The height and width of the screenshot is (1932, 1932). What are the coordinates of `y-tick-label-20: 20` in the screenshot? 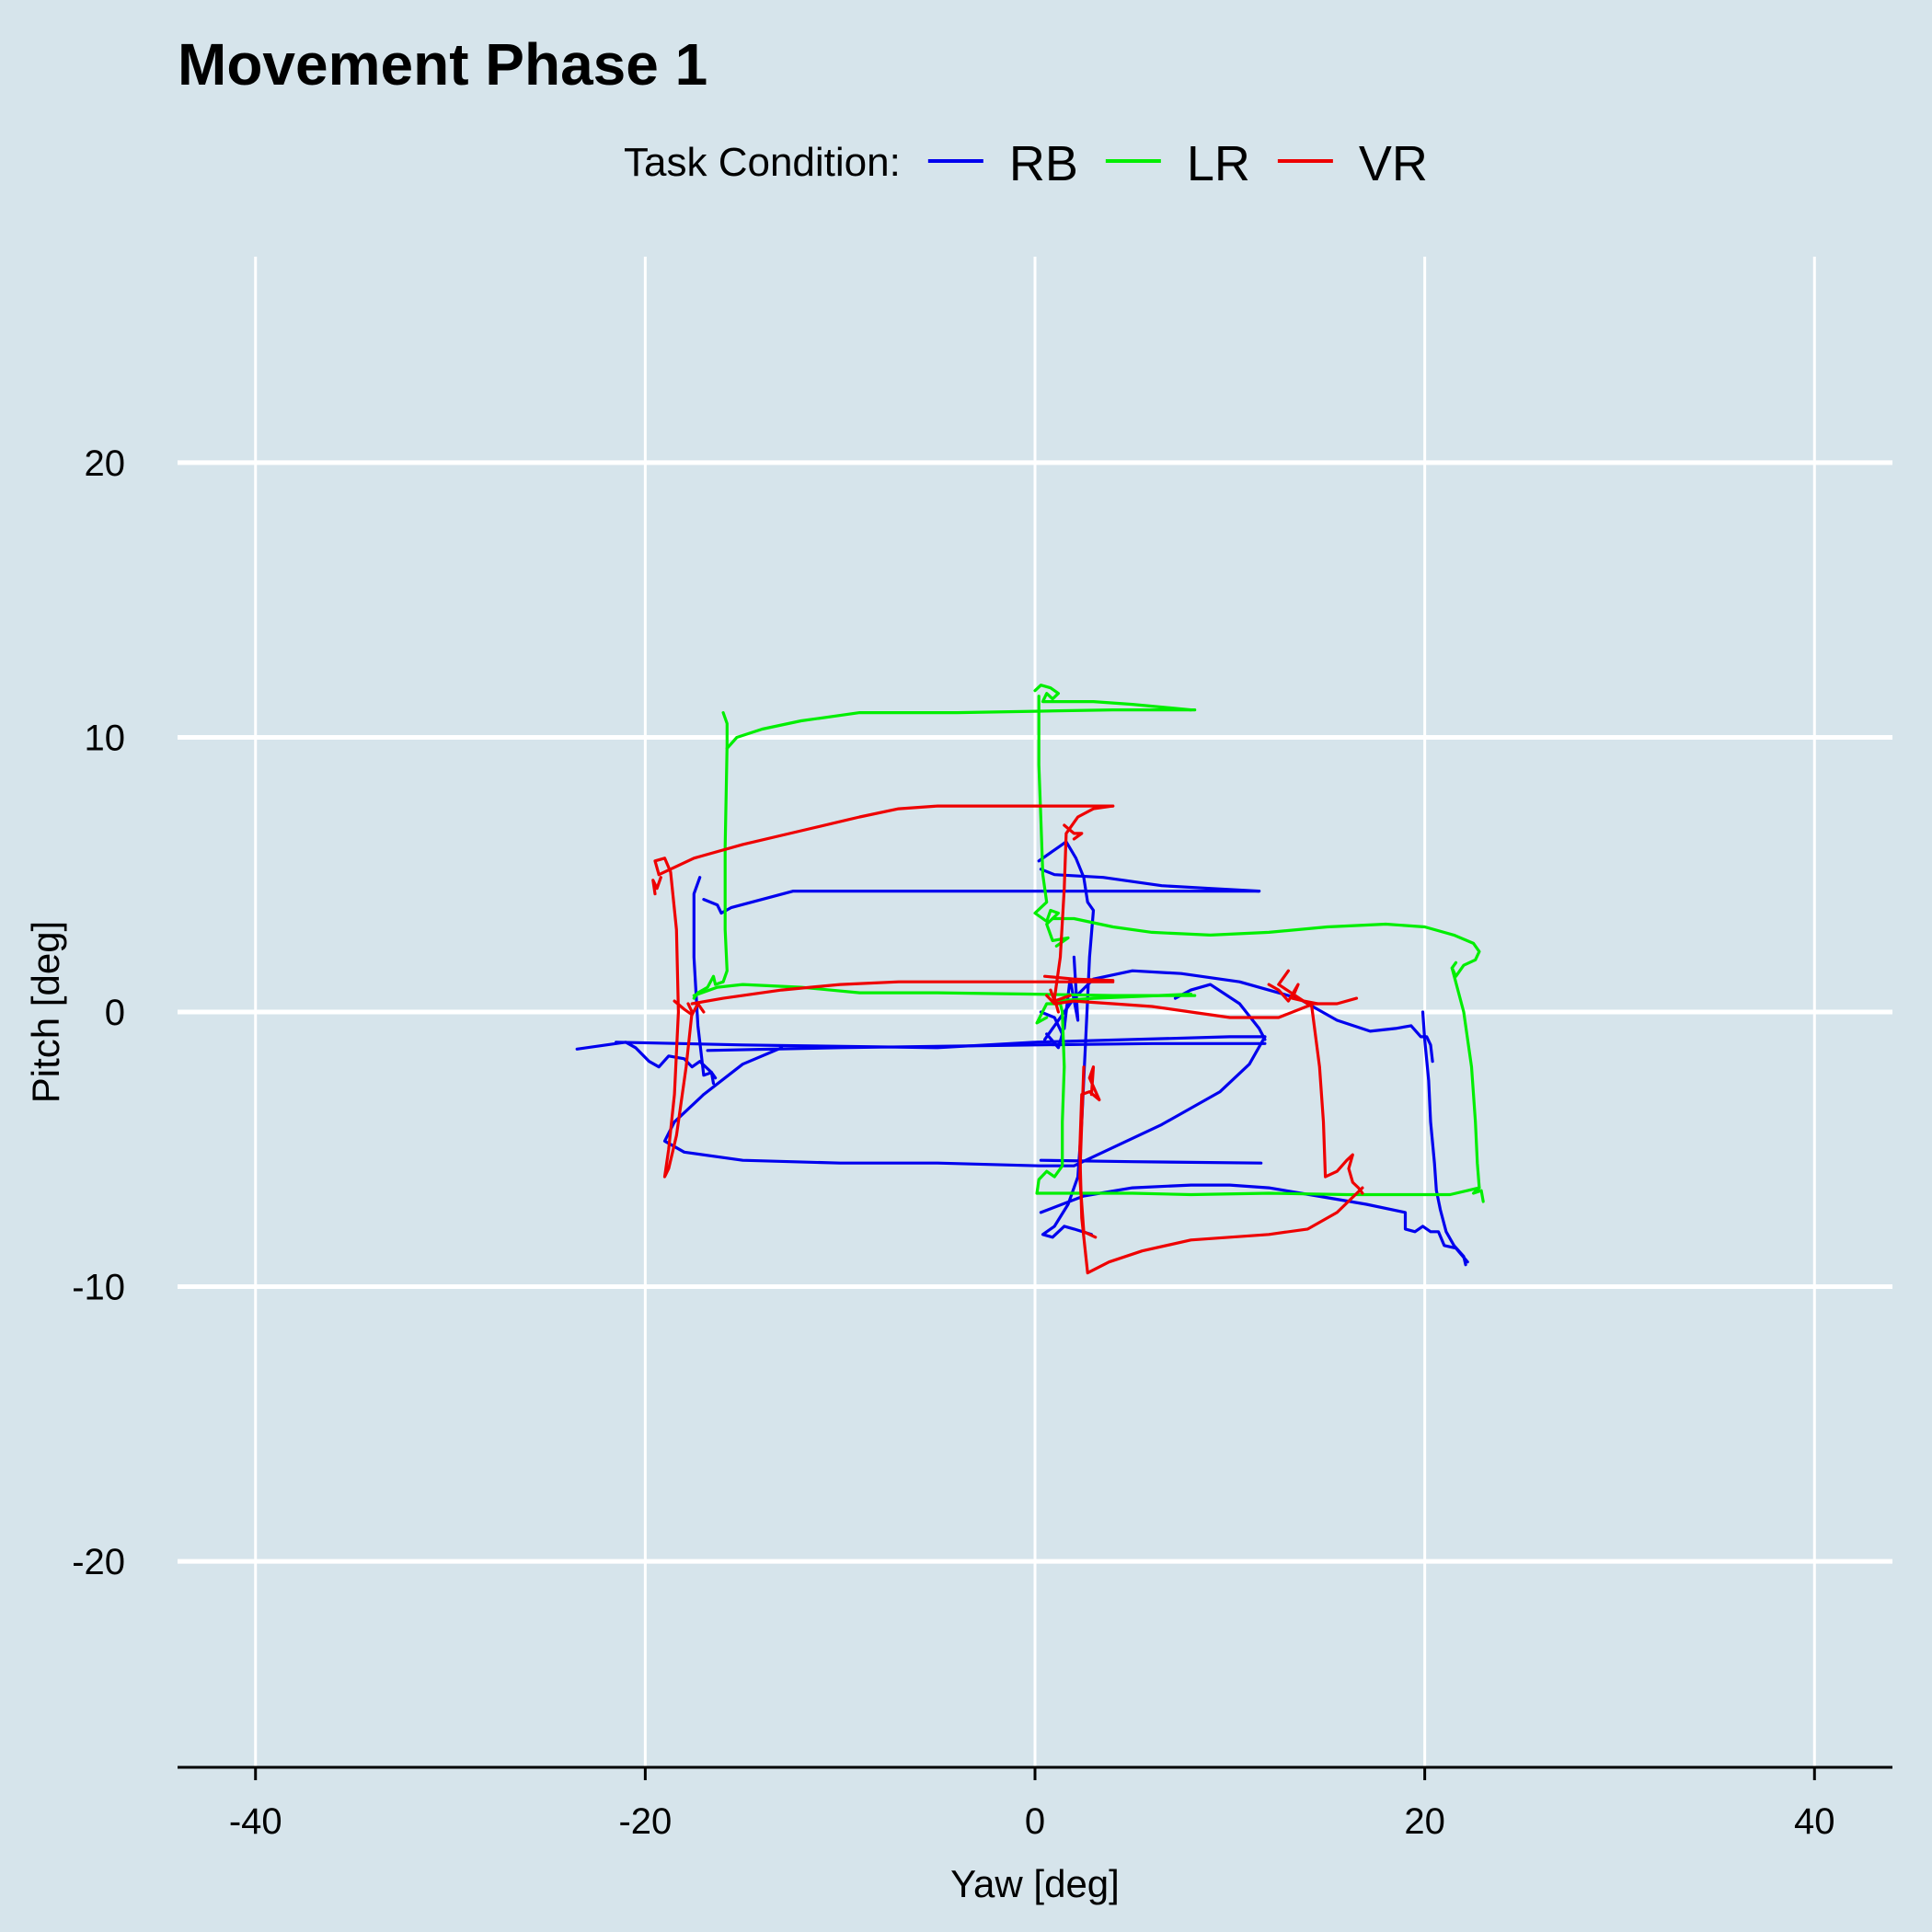 It's located at (105, 463).